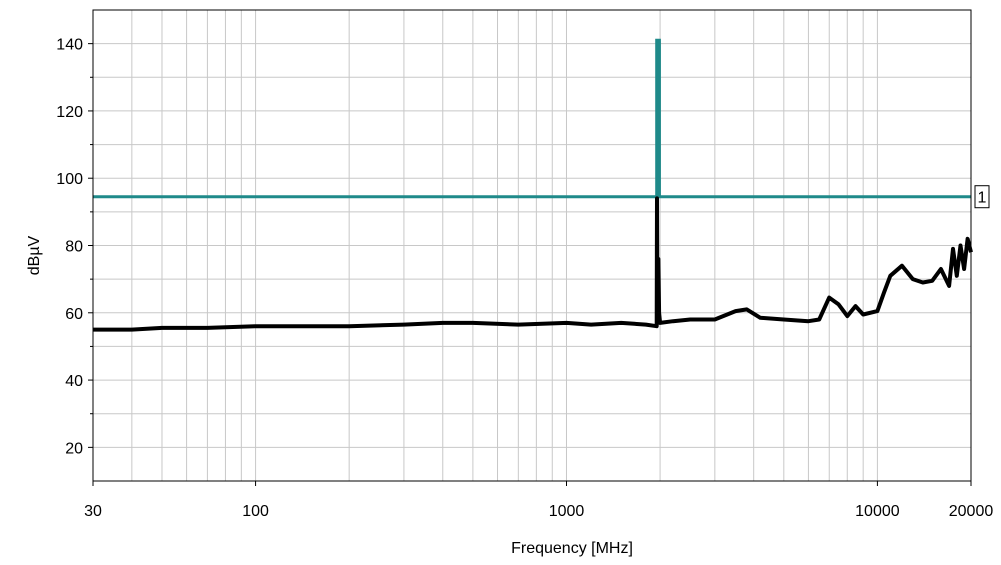  Describe the element at coordinates (74, 247) in the screenshot. I see `y-tick-label: 80` at that location.